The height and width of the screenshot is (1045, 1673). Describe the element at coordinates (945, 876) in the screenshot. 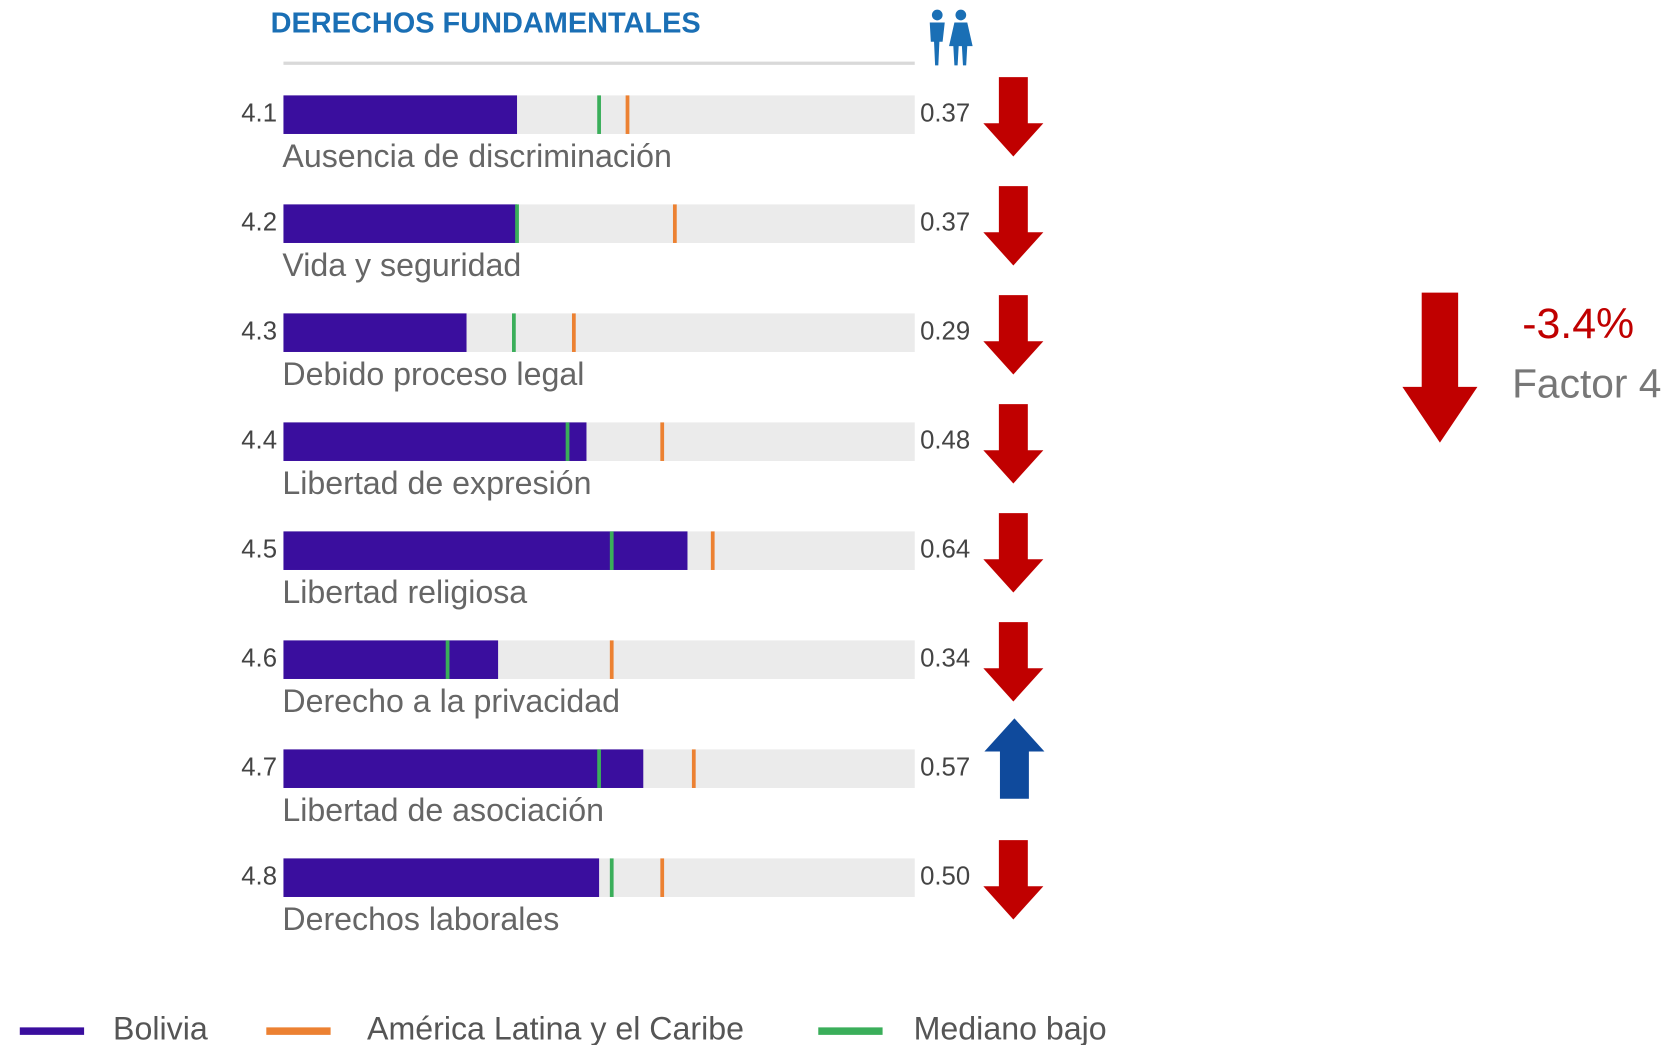

I see `value-label: 0.50` at that location.